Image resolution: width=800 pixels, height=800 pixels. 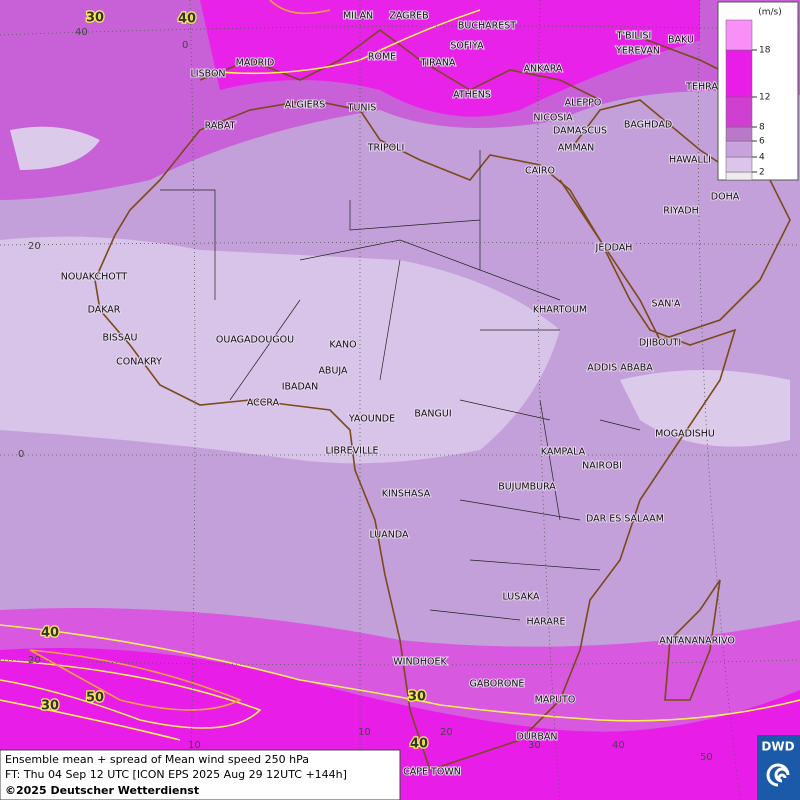 I want to click on city-label: YEREVAN, so click(x=637, y=51).